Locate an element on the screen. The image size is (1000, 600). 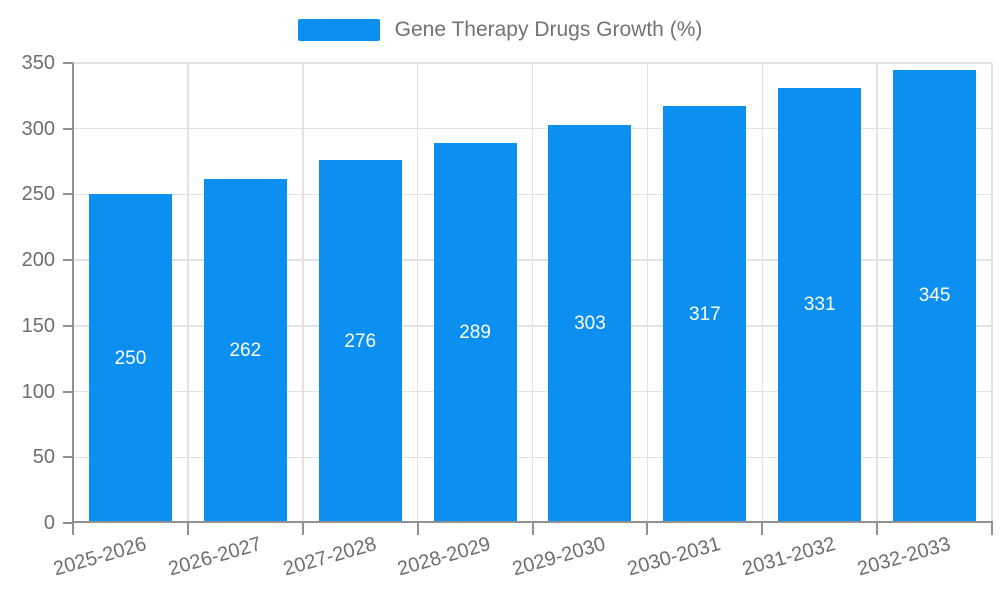
y-tick-label: 300 is located at coordinates (38, 128).